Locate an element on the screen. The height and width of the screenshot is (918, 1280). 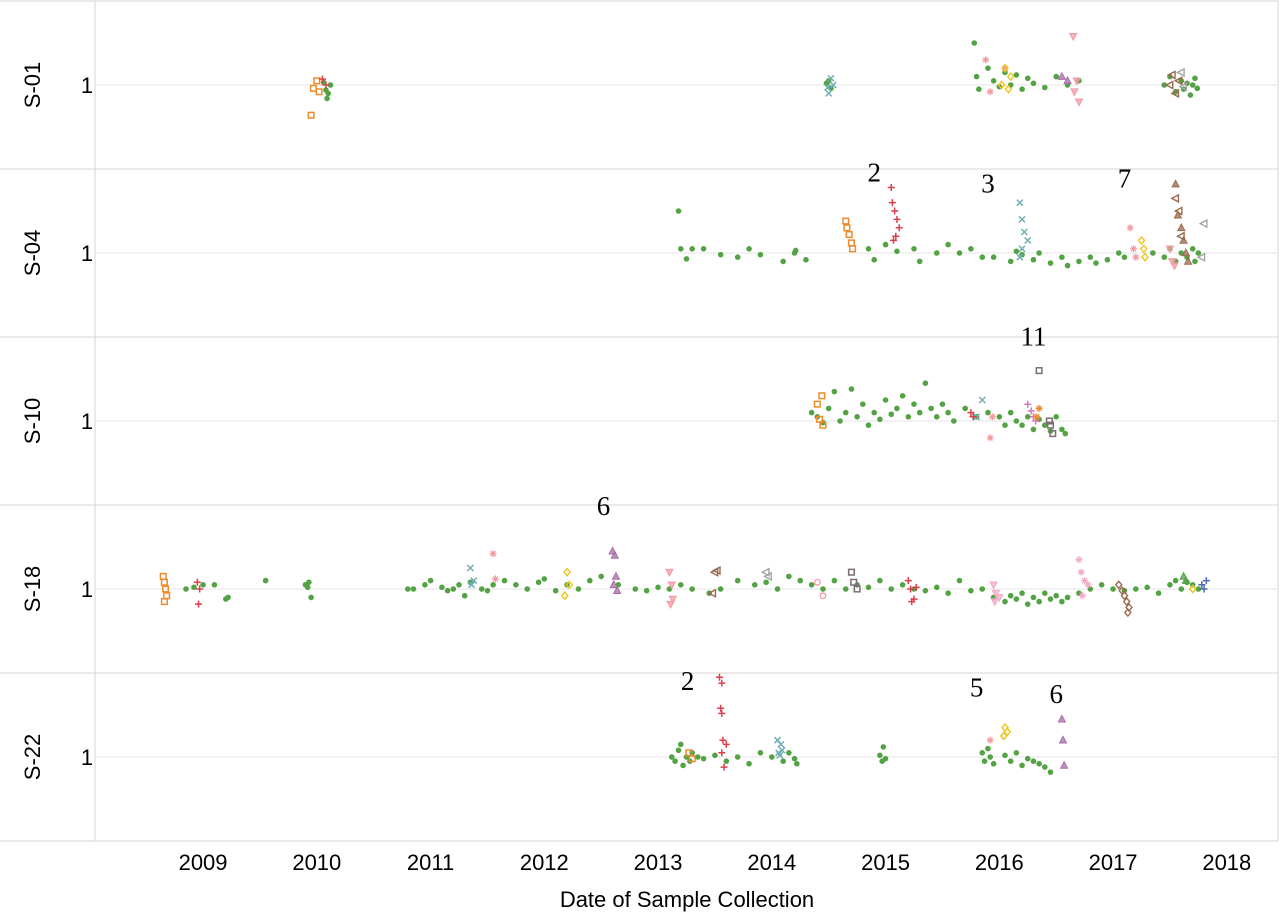
x-tick-label: 2012 is located at coordinates (544, 862).